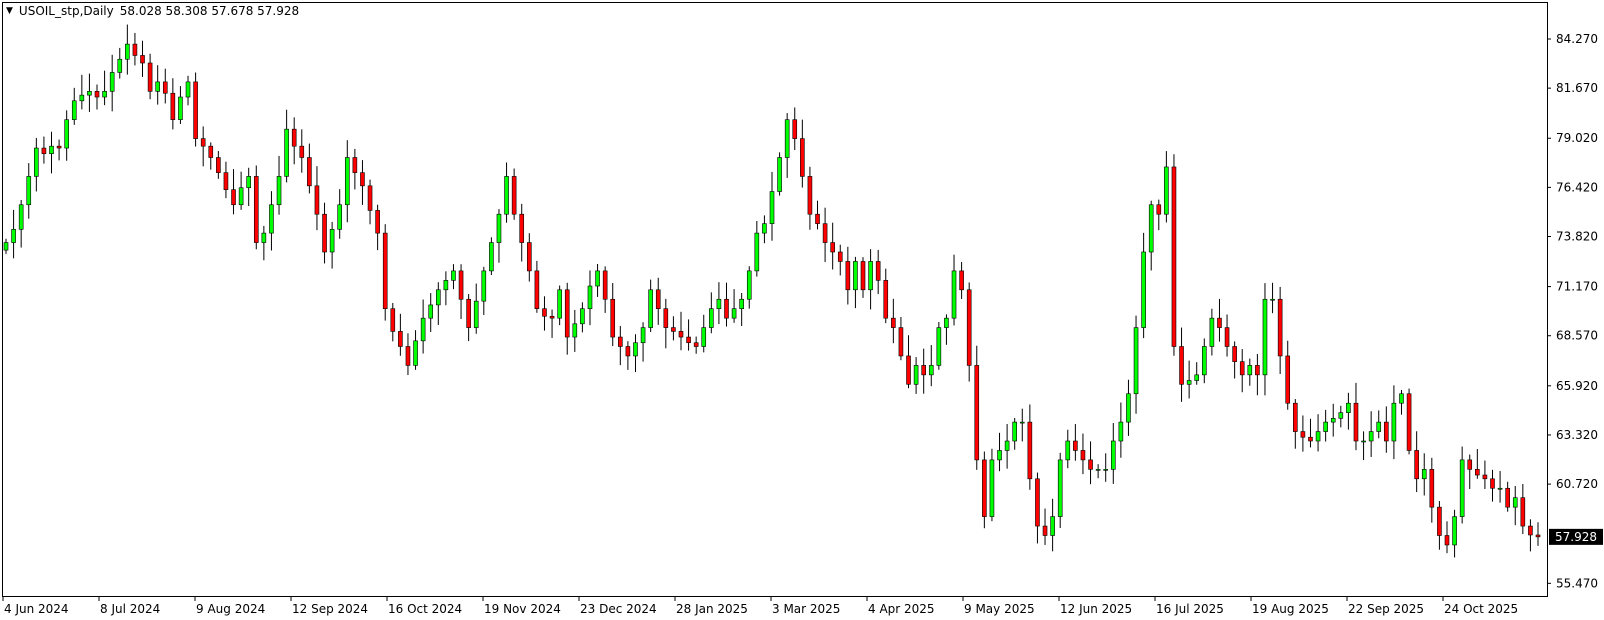 The width and height of the screenshot is (1604, 620). Describe the element at coordinates (230, 609) in the screenshot. I see `date-tick-label: 9 Aug 2024` at that location.